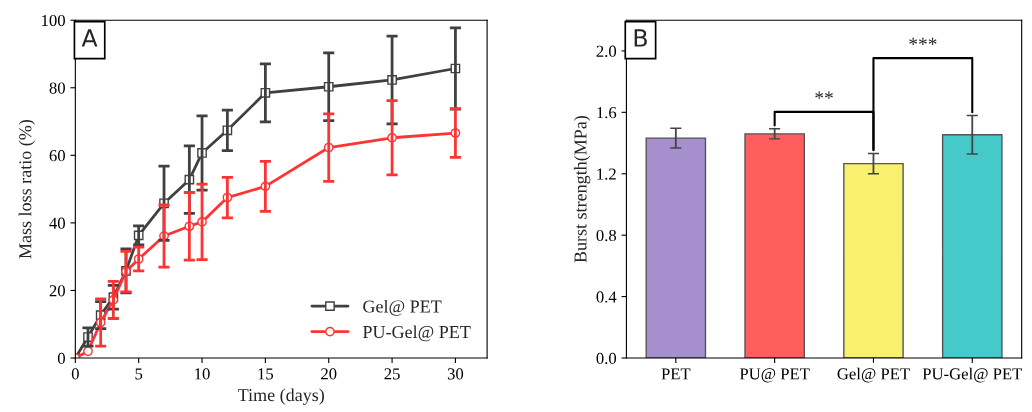 This screenshot has height=412, width=1032. I want to click on x-tick-label: Gel@ PET, so click(873, 375).